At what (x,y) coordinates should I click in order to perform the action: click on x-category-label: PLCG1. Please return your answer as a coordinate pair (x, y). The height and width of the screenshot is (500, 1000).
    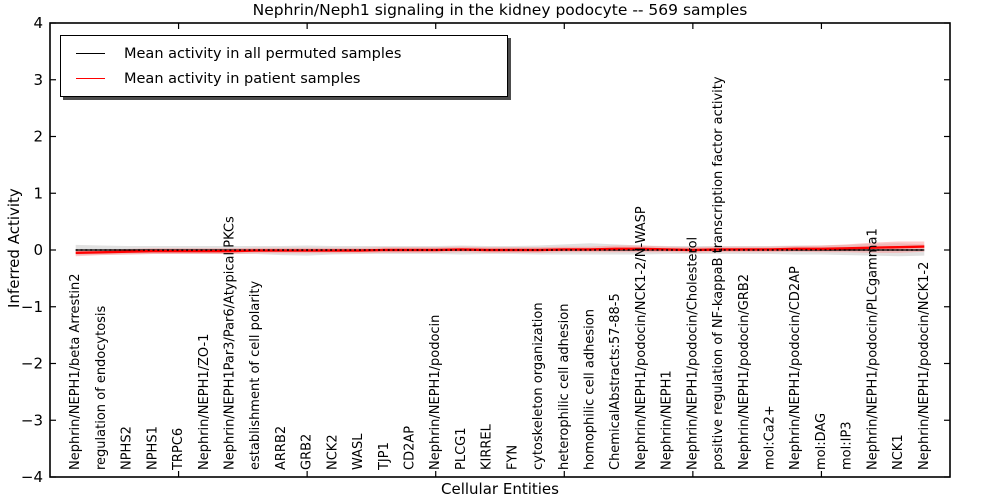
    Looking at the image, I should click on (461, 448).